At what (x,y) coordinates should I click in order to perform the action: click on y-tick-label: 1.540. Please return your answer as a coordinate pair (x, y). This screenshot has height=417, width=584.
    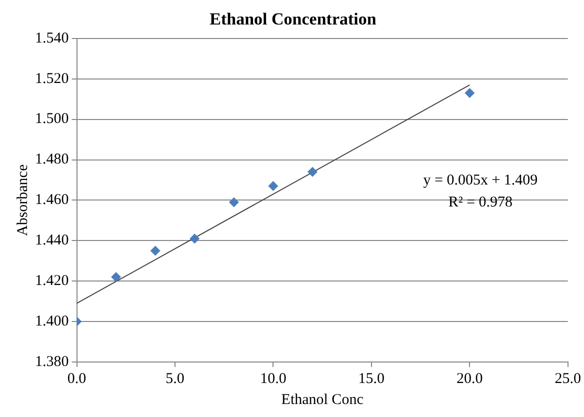
    Looking at the image, I should click on (52, 38).